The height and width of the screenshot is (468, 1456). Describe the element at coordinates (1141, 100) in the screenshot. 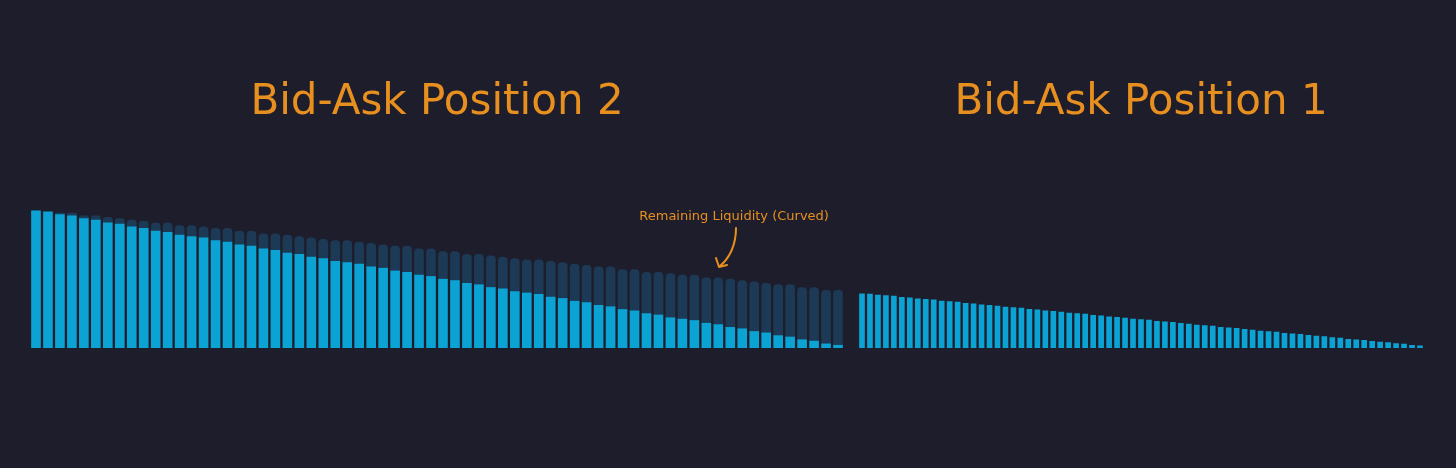

I see `chart-title: Bid-Ask Position 1` at that location.